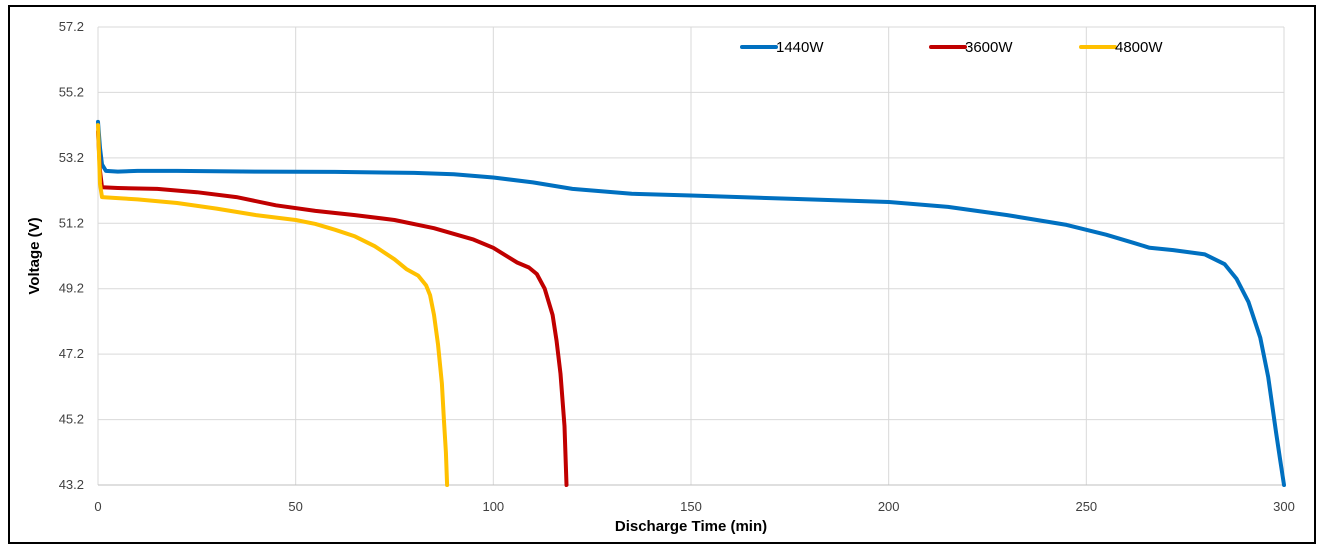 This screenshot has height=548, width=1320. I want to click on y-axis-title: Voltage (V), so click(34, 255).